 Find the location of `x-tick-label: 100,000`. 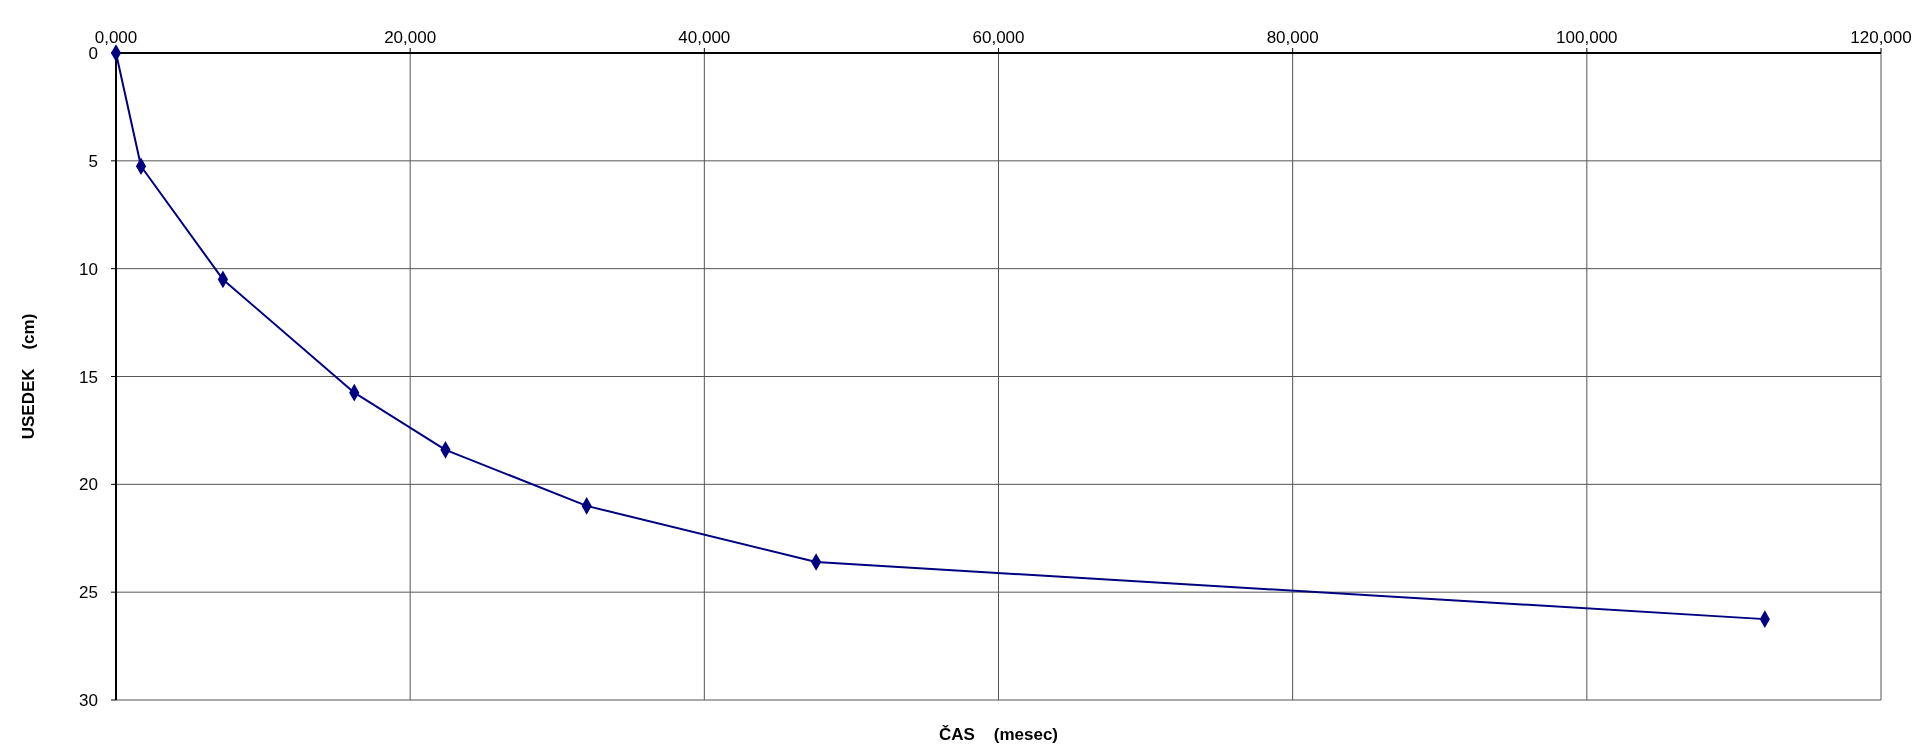

x-tick-label: 100,000 is located at coordinates (1587, 37).